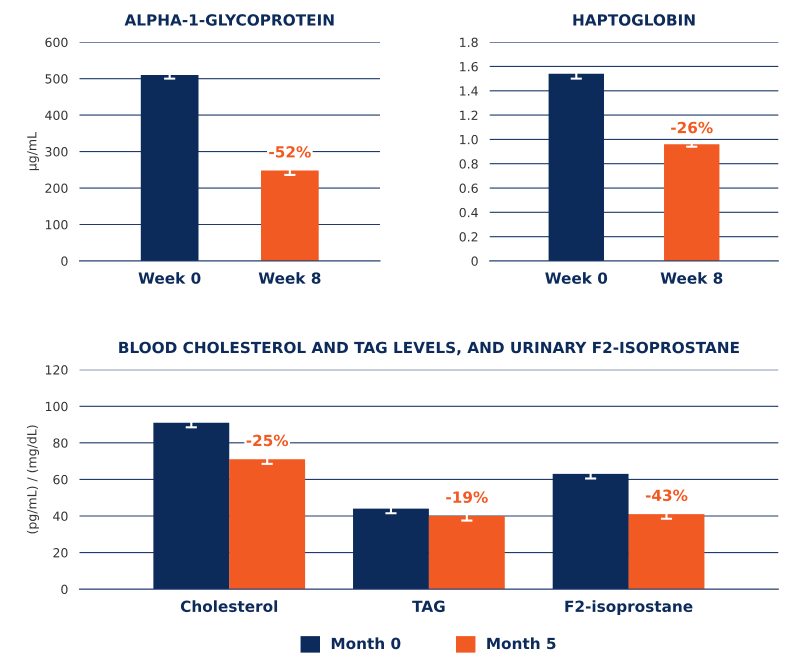  Describe the element at coordinates (229, 20) in the screenshot. I see `chart-title: ALPHA-1-GLYCOPROTEIN` at that location.